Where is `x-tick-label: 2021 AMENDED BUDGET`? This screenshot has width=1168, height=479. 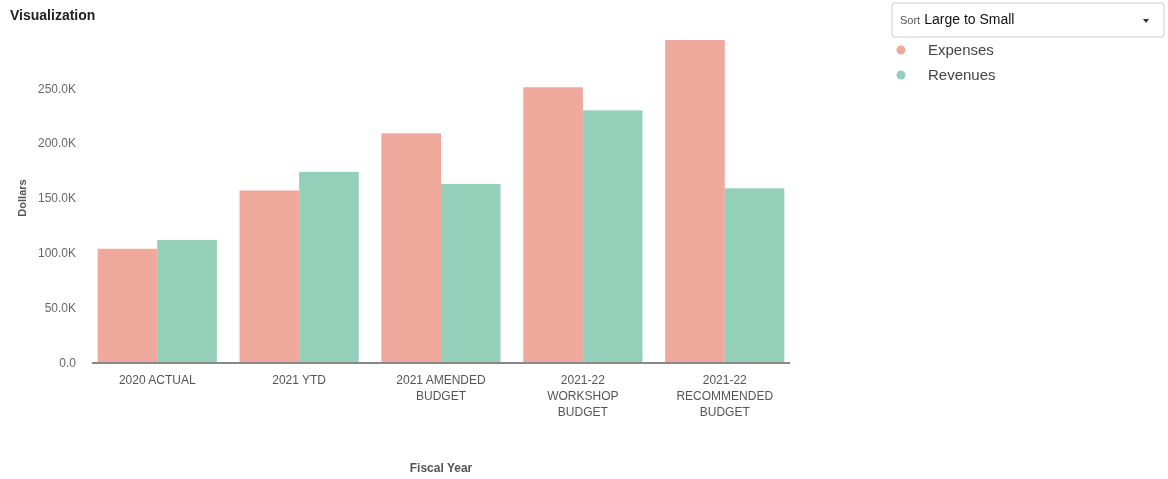
x-tick-label: 2021 AMENDED BUDGET is located at coordinates (441, 388).